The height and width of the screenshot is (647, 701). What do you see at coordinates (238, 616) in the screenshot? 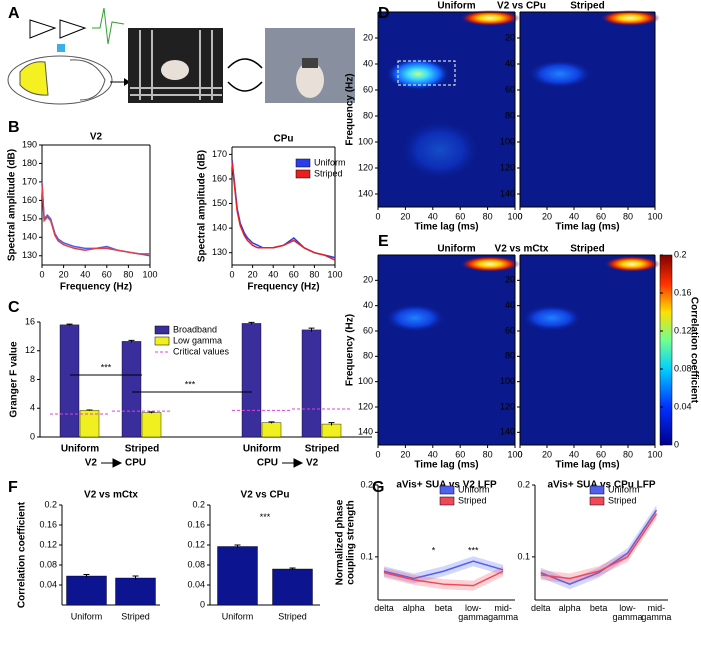
I see `x-tick-label: Uniform` at bounding box center [238, 616].